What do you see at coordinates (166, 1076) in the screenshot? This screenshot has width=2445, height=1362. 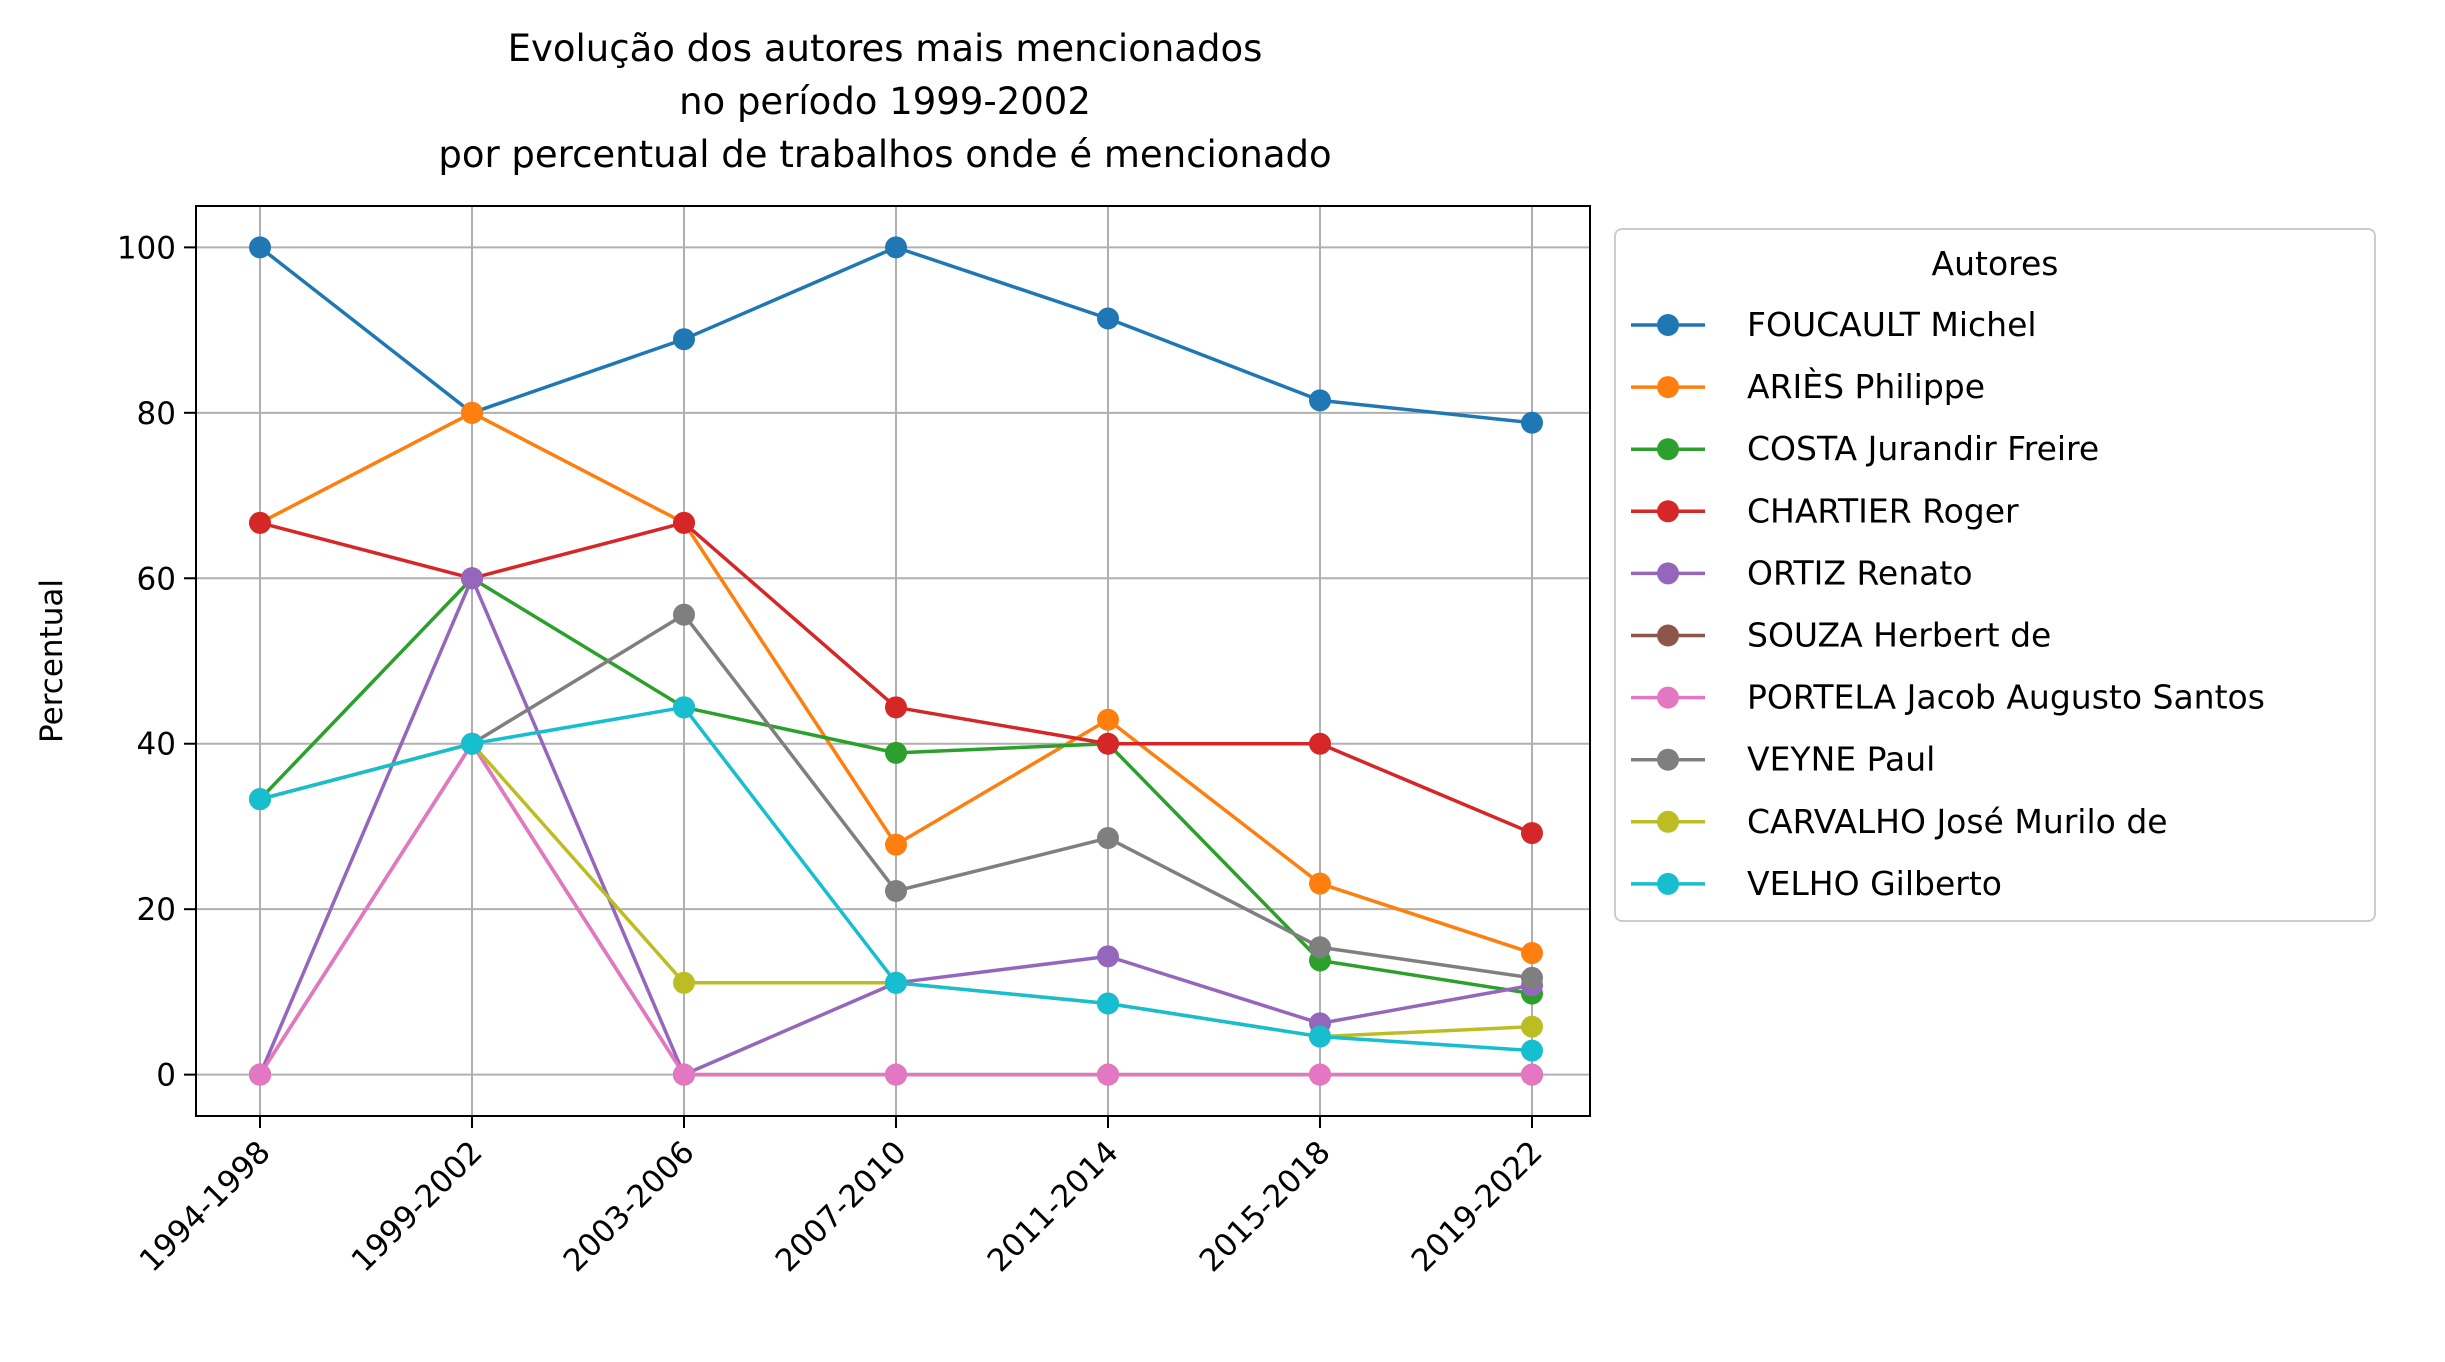 I see `y-tick-label: 0` at bounding box center [166, 1076].